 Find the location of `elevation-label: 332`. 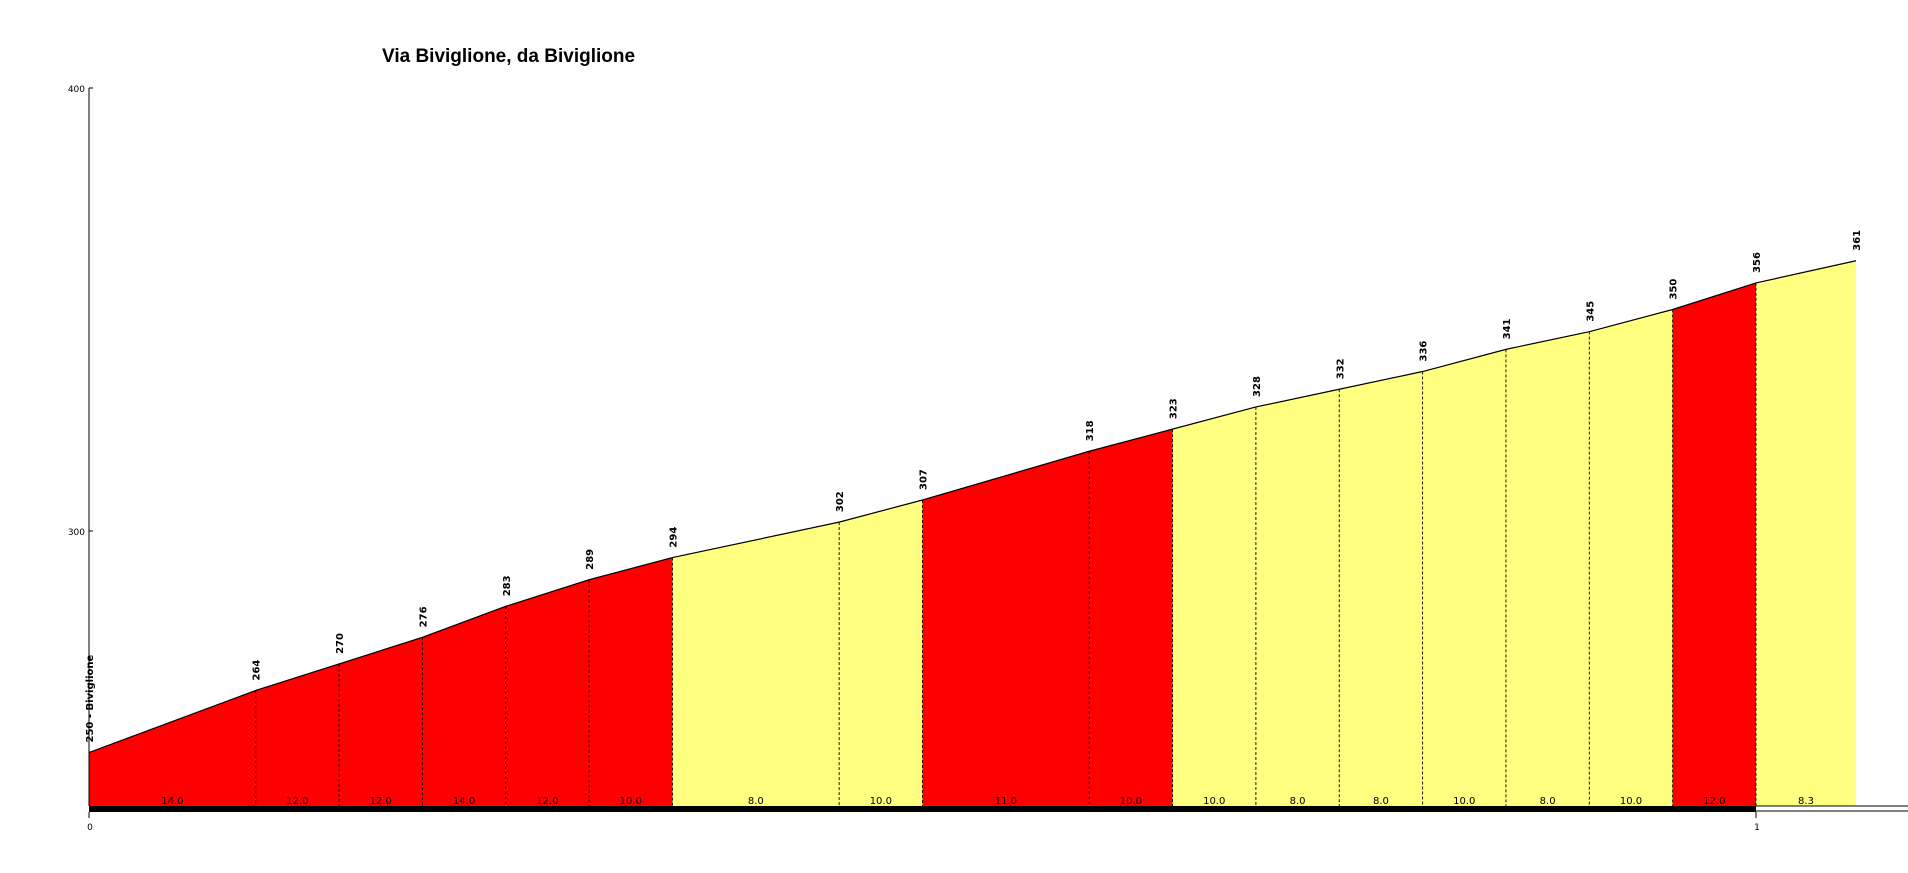

elevation-label: 332 is located at coordinates (1340, 368).